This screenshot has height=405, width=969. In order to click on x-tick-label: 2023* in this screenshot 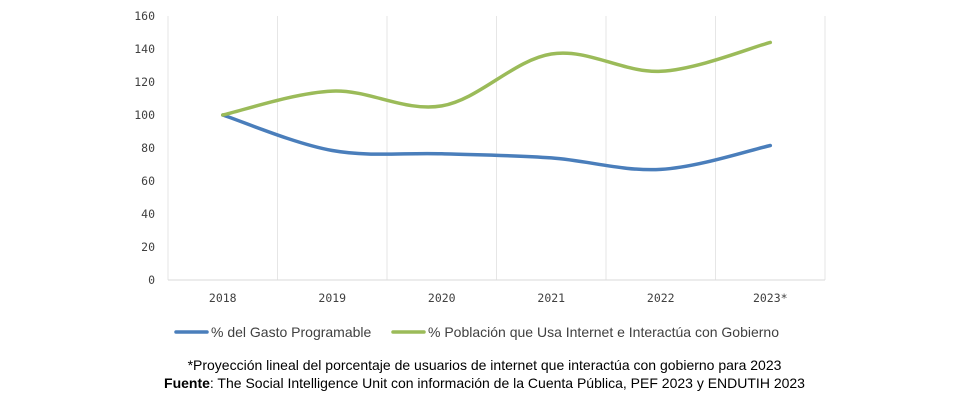, I will do `click(770, 298)`.